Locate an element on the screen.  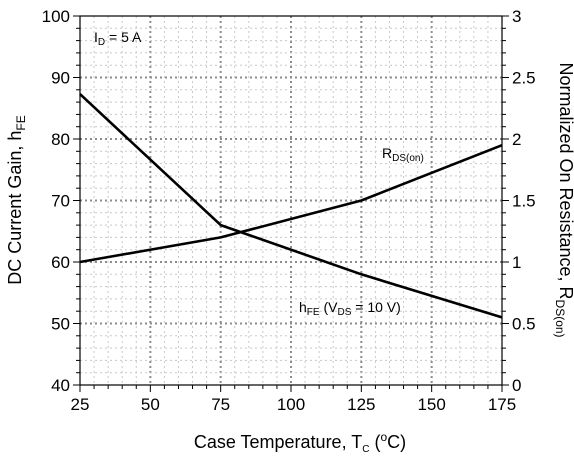
rds-series-label: RDS(on) is located at coordinates (403, 154).